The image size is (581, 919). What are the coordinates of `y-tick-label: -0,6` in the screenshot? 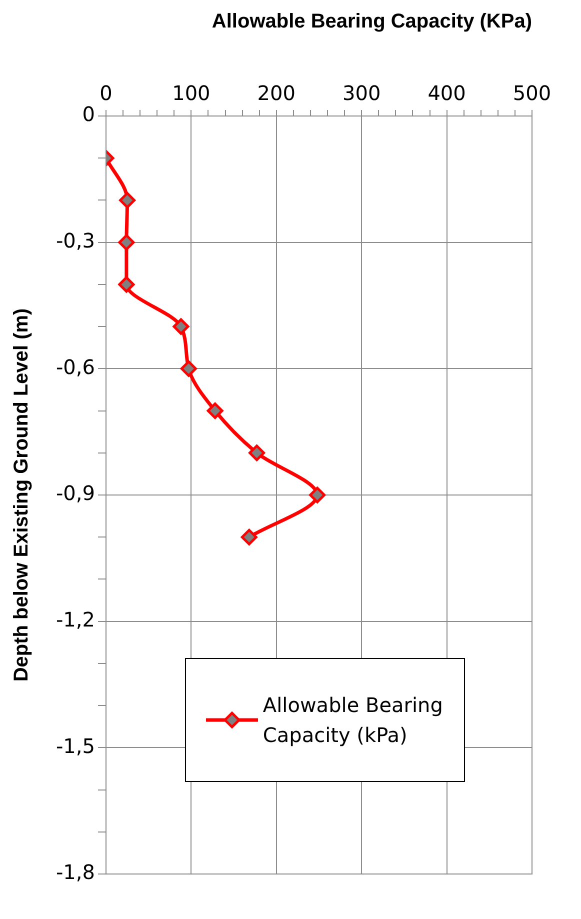 It's located at (75, 366).